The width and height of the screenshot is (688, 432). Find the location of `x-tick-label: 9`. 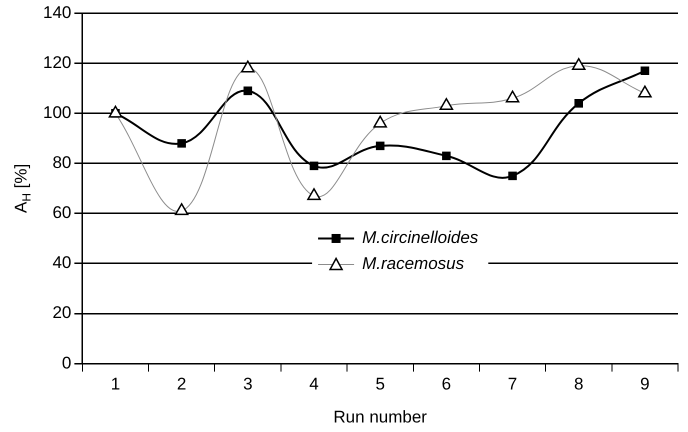

x-tick-label: 9 is located at coordinates (645, 384).